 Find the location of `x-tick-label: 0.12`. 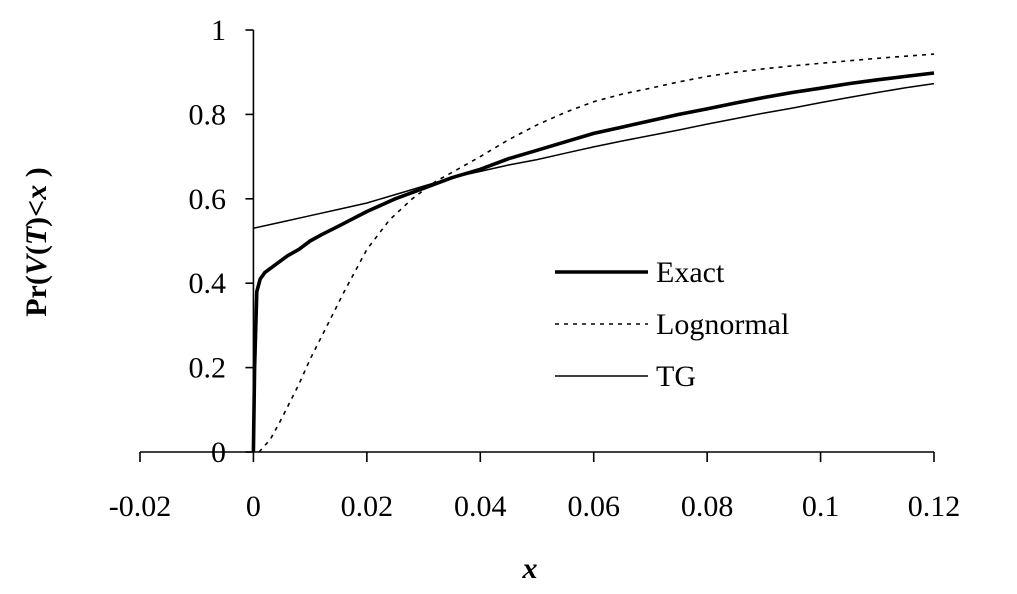

x-tick-label: 0.12 is located at coordinates (934, 506).